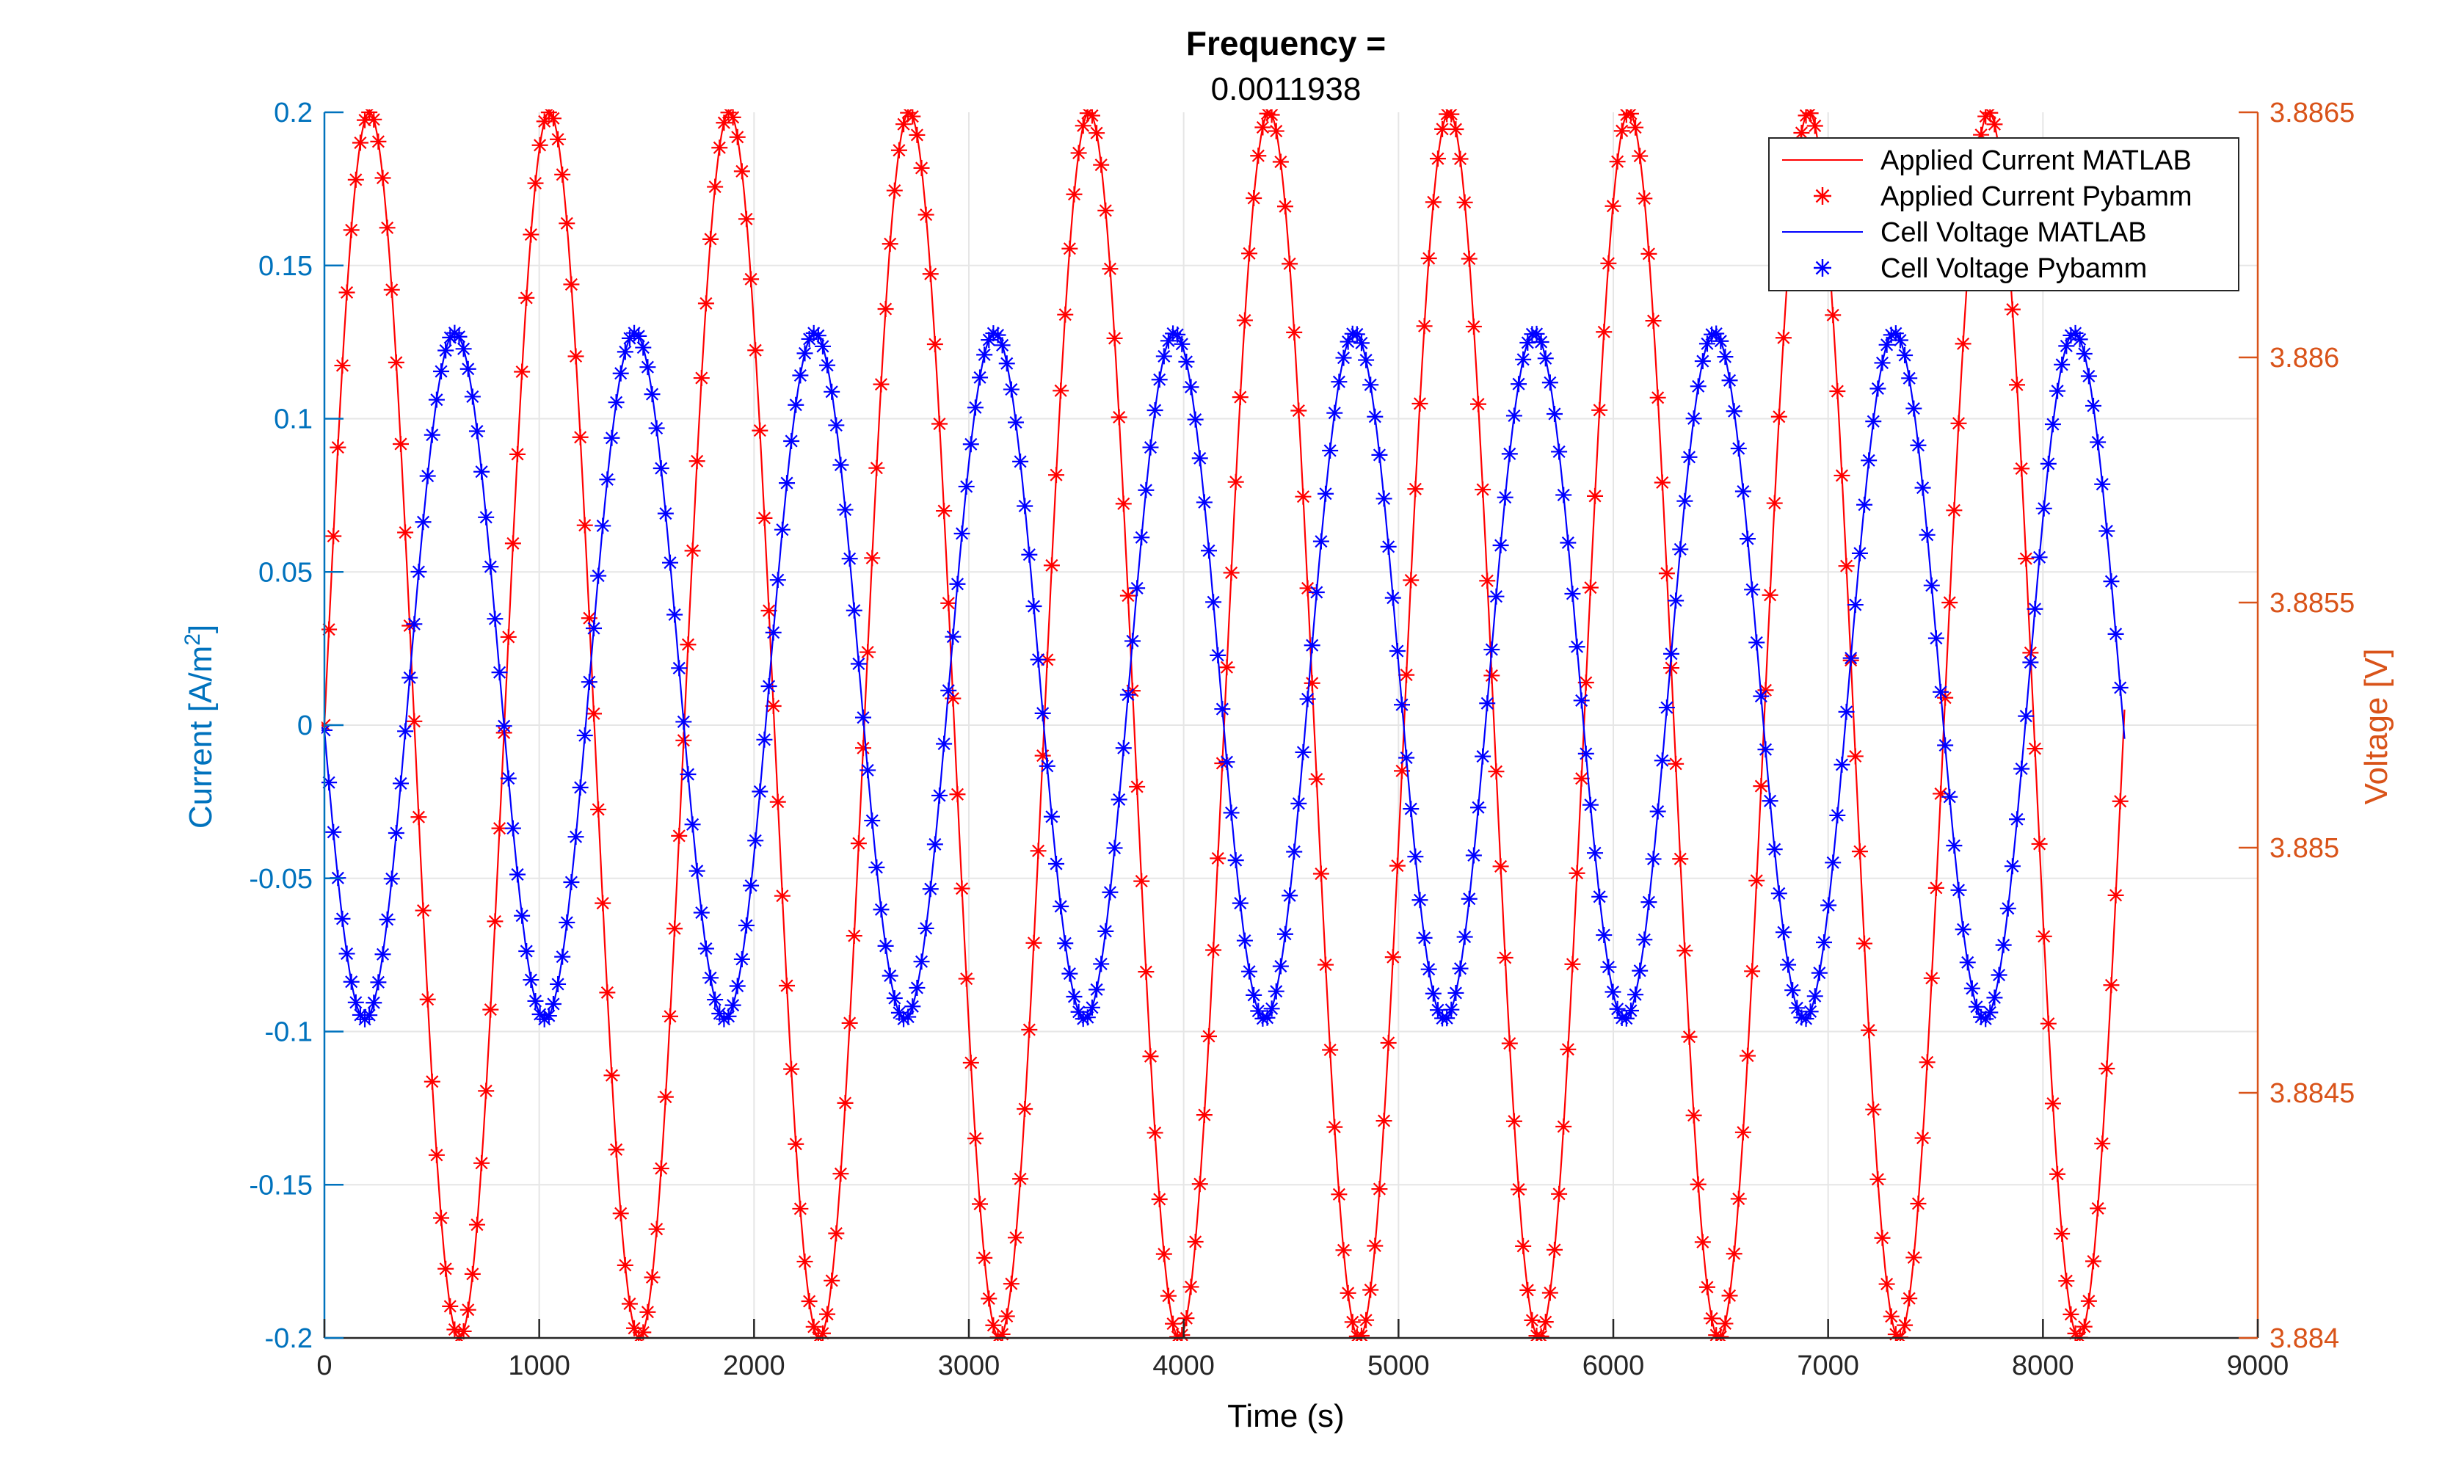 The image size is (2464, 1484). What do you see at coordinates (289, 1338) in the screenshot?
I see `y-left-tick-label: -0.2` at bounding box center [289, 1338].